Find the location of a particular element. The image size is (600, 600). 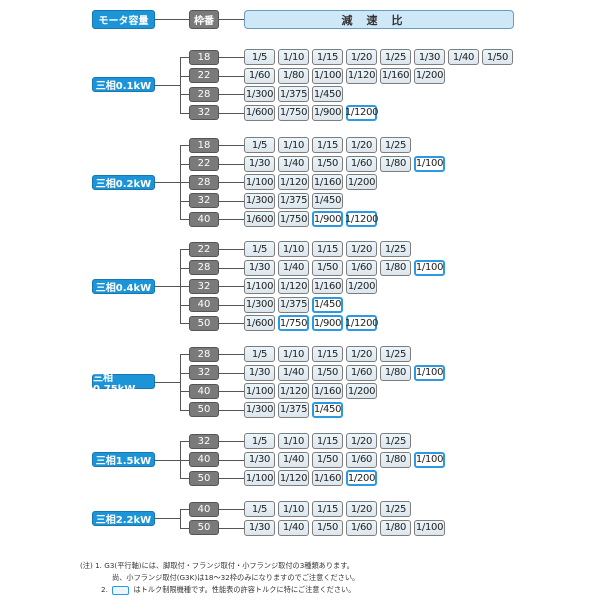

ratio-cell: 1/750 is located at coordinates (293, 112).